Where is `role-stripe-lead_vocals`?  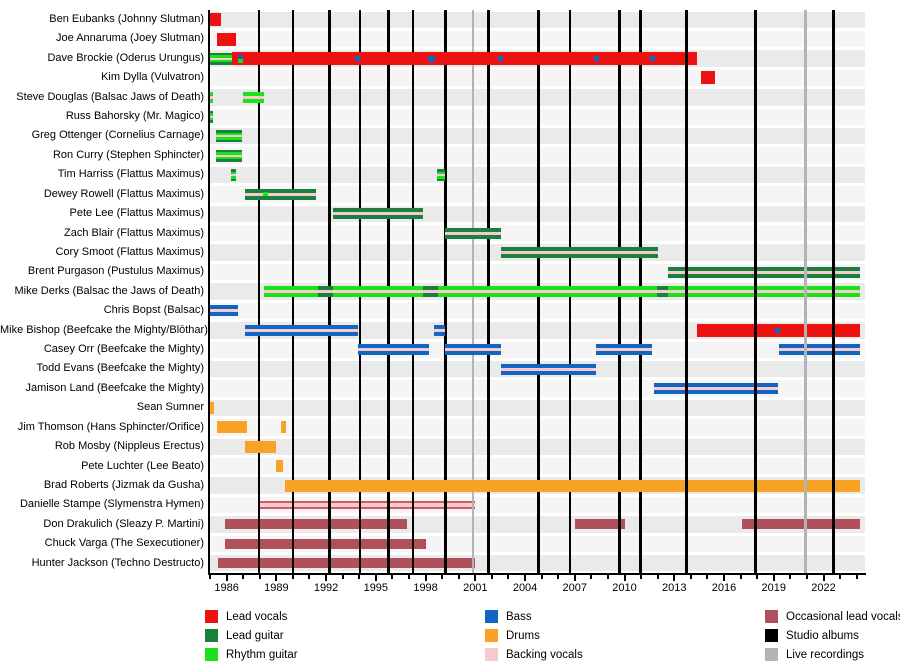
role-stripe-lead_vocals is located at coordinates (226, 39).